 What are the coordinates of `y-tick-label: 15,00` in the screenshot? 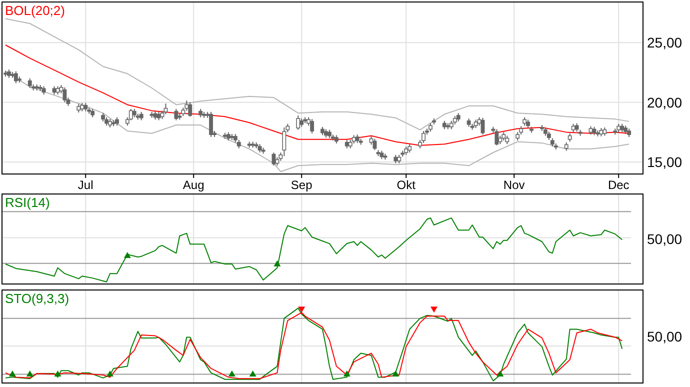 It's located at (664, 162).